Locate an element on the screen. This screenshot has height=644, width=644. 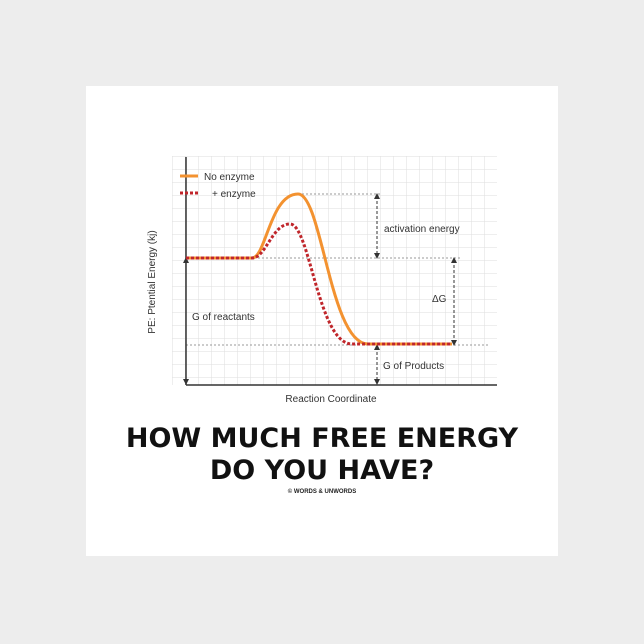
annotation: G of reactants is located at coordinates (223, 317).